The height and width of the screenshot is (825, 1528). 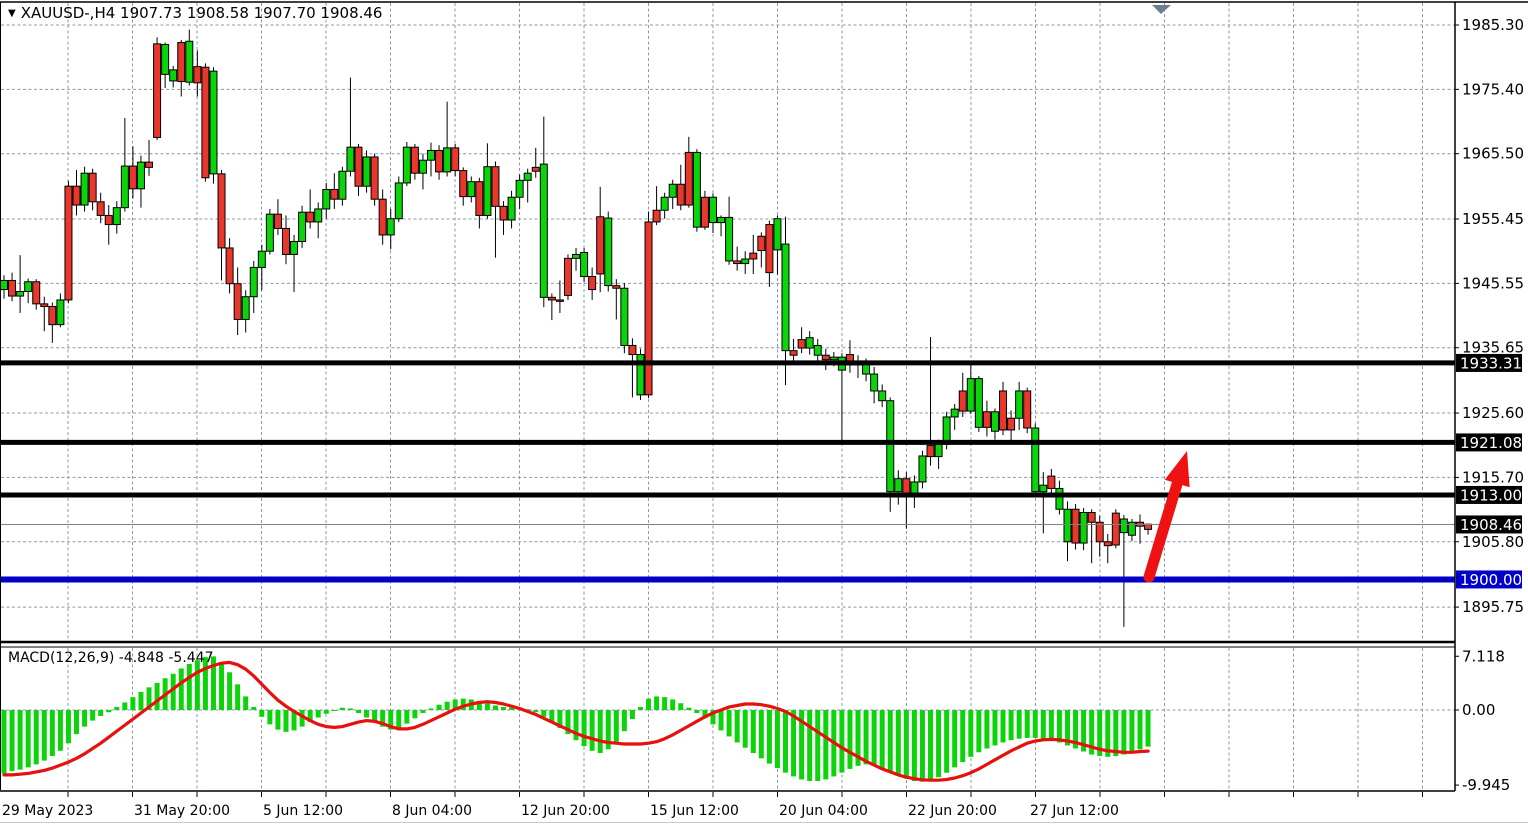 I want to click on price-axis-label: 1895.75, so click(x=1493, y=607).